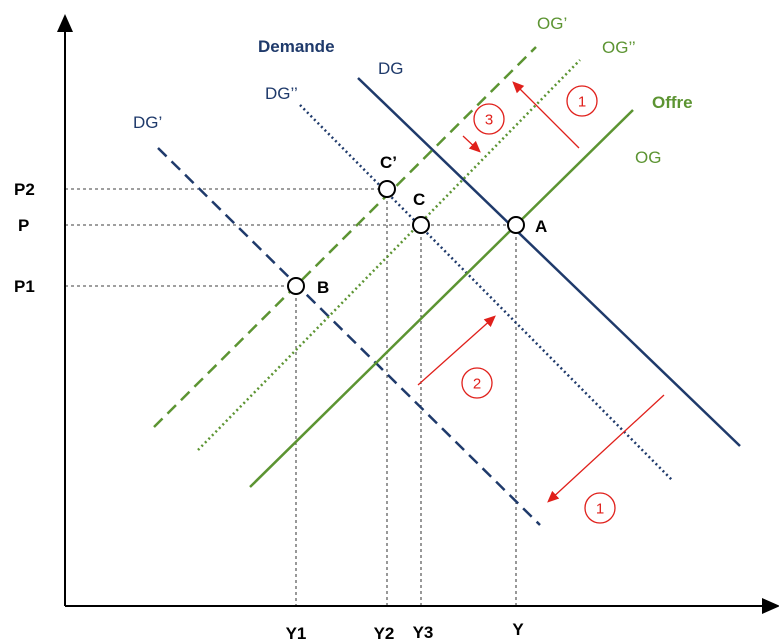 The image size is (779, 643). I want to click on tick-y2: Y2, so click(384, 633).